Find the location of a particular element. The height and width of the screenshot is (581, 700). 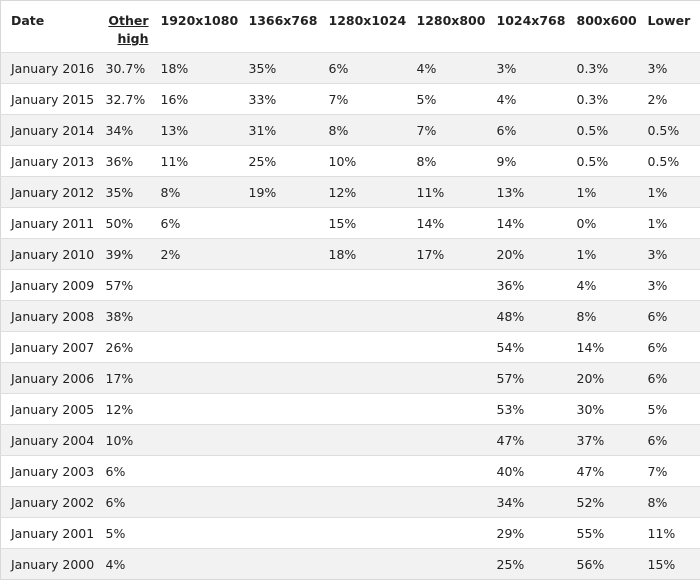

table-row: January 2002 6% 34% 52% 8% is located at coordinates (350, 502).